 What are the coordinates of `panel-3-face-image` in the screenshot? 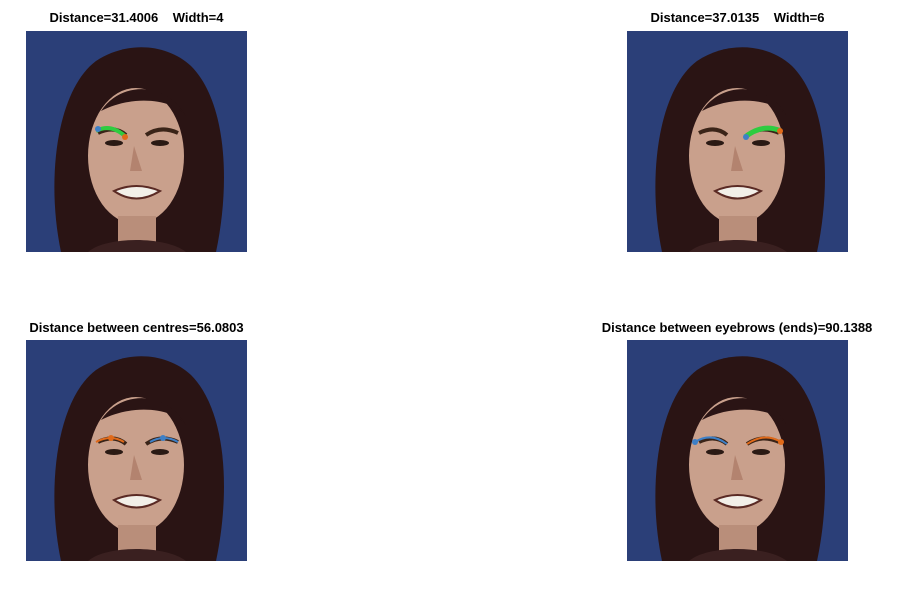 It's located at (136, 450).